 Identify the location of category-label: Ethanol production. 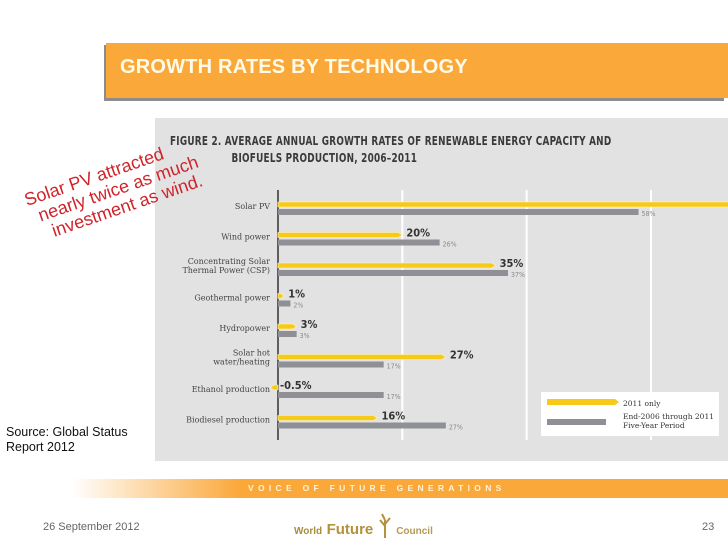
(231, 389).